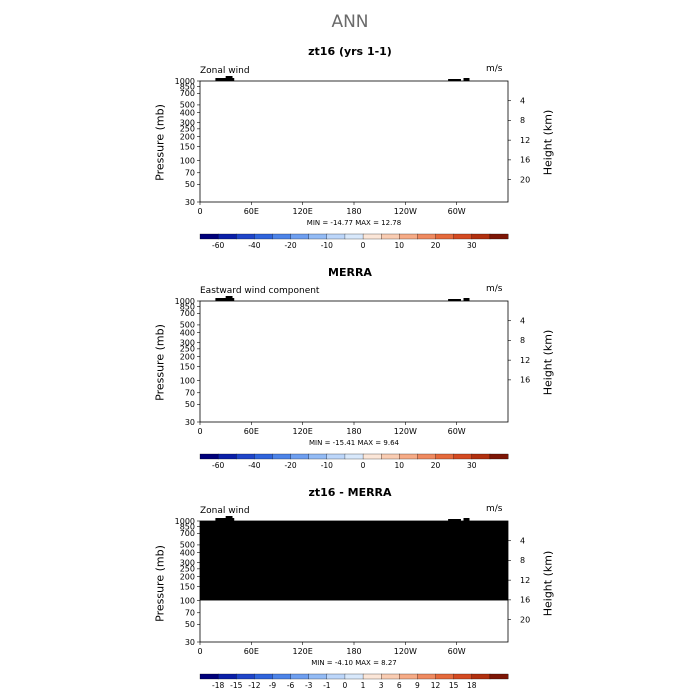  Describe the element at coordinates (187, 160) in the screenshot. I see `y-tick-label: 100` at that location.